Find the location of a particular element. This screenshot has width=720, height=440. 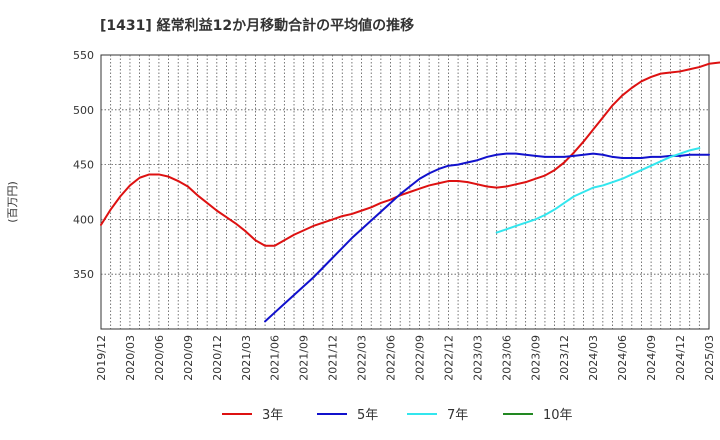

x-tick-label: 2021/06 is located at coordinates (275, 358).